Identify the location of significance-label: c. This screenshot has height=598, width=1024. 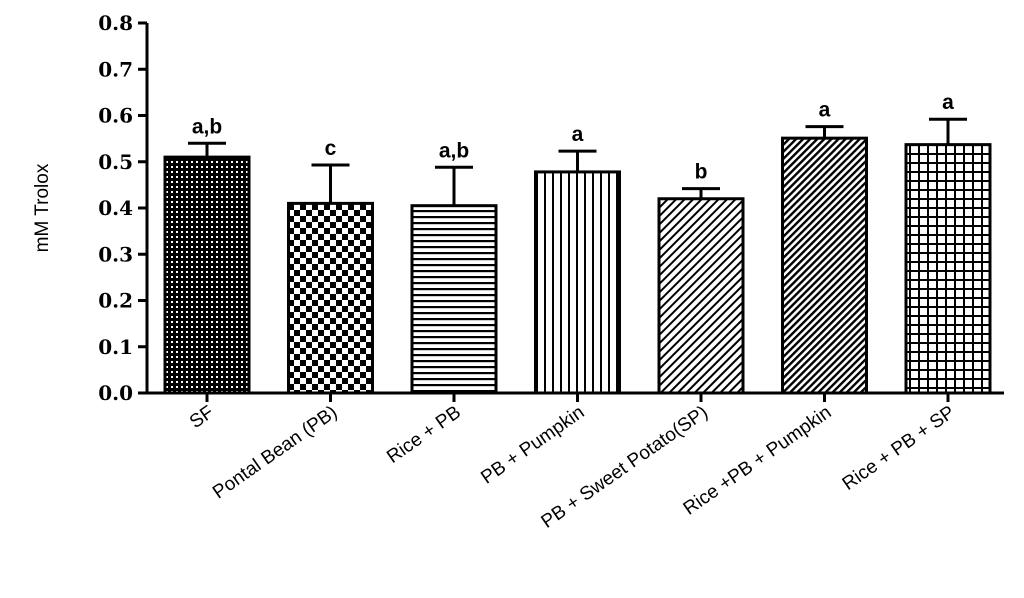
(331, 148).